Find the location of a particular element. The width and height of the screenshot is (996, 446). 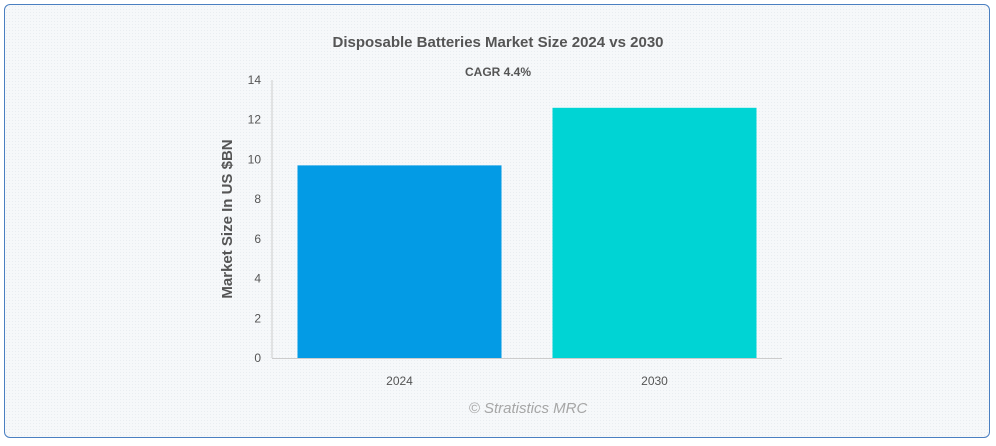

y-tick-label: 10 is located at coordinates (255, 159).